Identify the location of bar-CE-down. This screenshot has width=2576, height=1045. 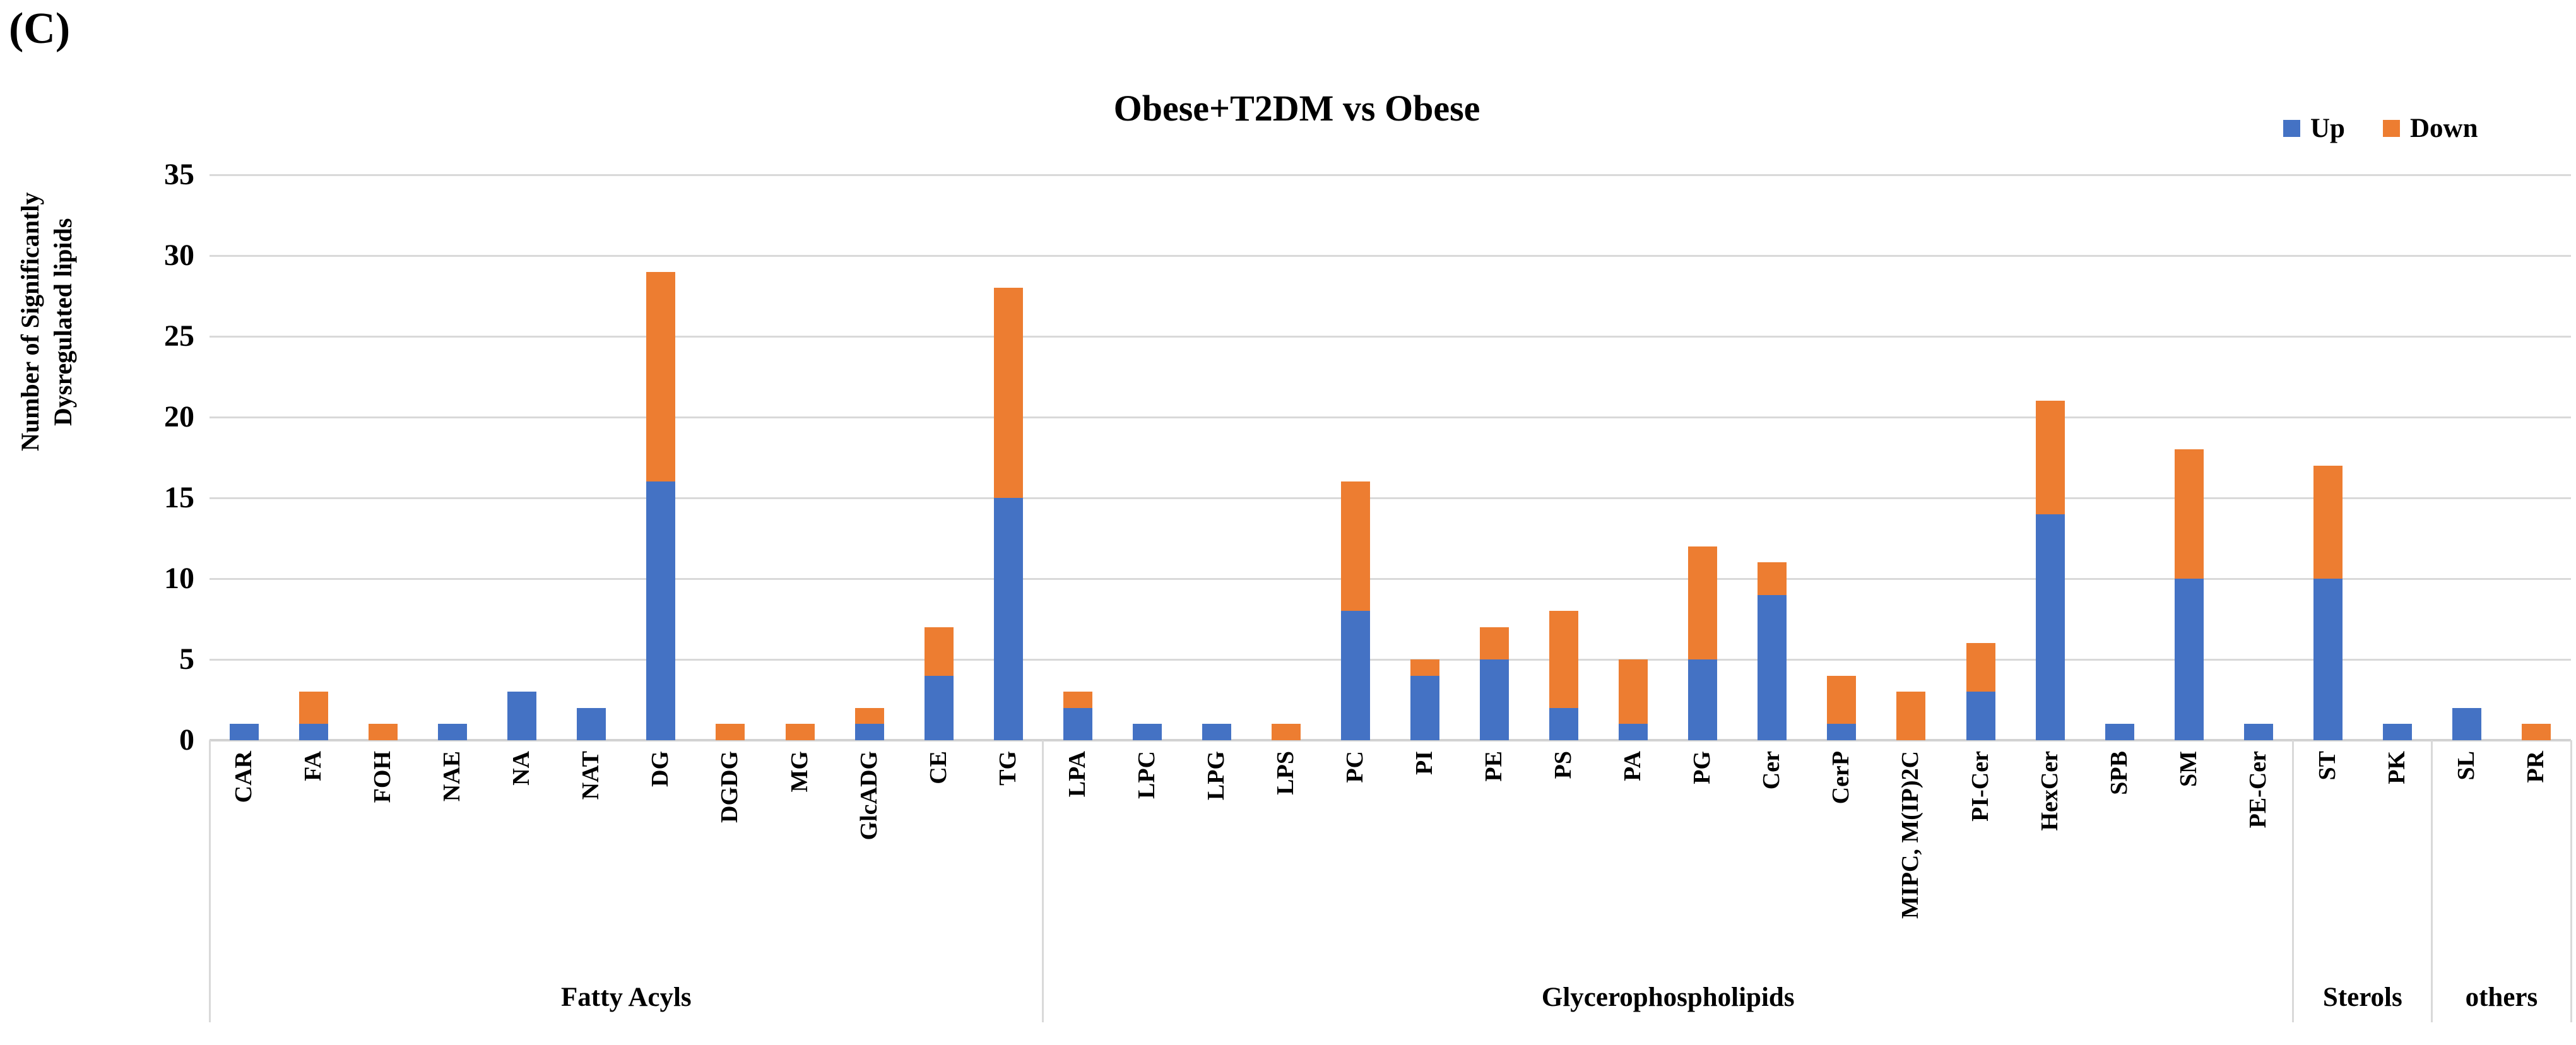
(939, 651).